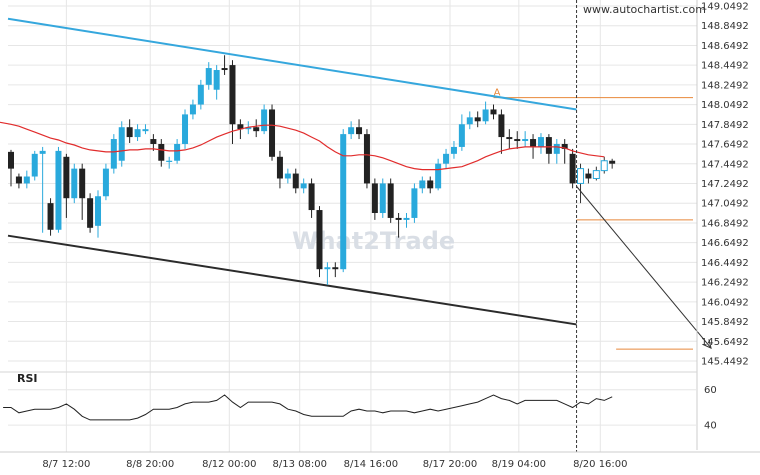 The image size is (760, 475). I want to click on price-tick-label: 145.8492, so click(725, 322).